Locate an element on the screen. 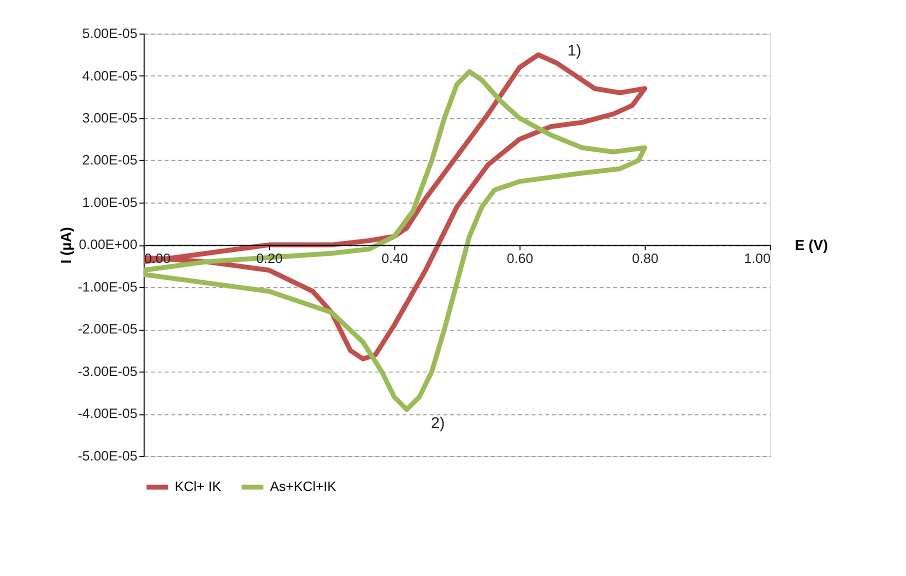 The image size is (906, 576). x-tick-label: 0.80 is located at coordinates (645, 258).